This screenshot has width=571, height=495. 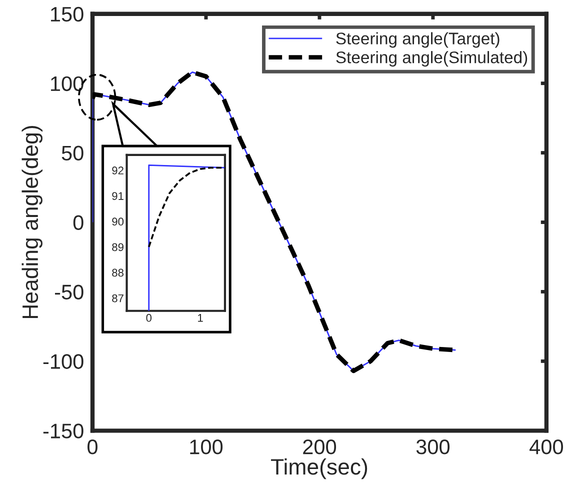 I want to click on y-tick-label: 89, so click(x=118, y=247).